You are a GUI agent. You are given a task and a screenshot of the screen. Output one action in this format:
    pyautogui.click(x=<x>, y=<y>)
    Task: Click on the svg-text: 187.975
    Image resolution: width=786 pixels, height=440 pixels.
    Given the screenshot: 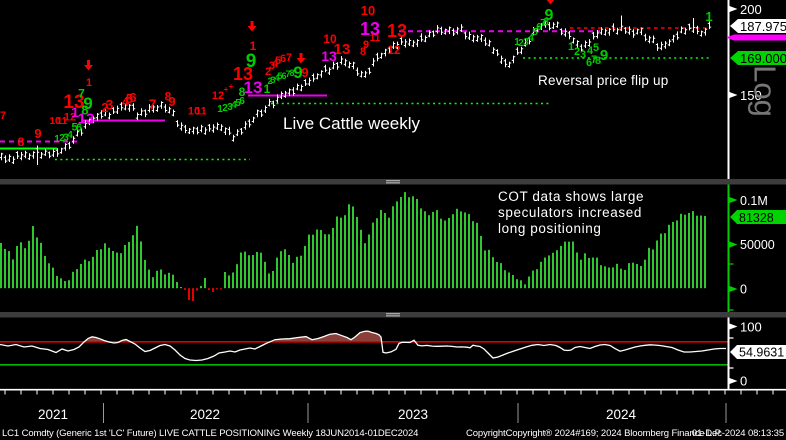 What is the action you would take?
    pyautogui.click(x=763, y=26)
    